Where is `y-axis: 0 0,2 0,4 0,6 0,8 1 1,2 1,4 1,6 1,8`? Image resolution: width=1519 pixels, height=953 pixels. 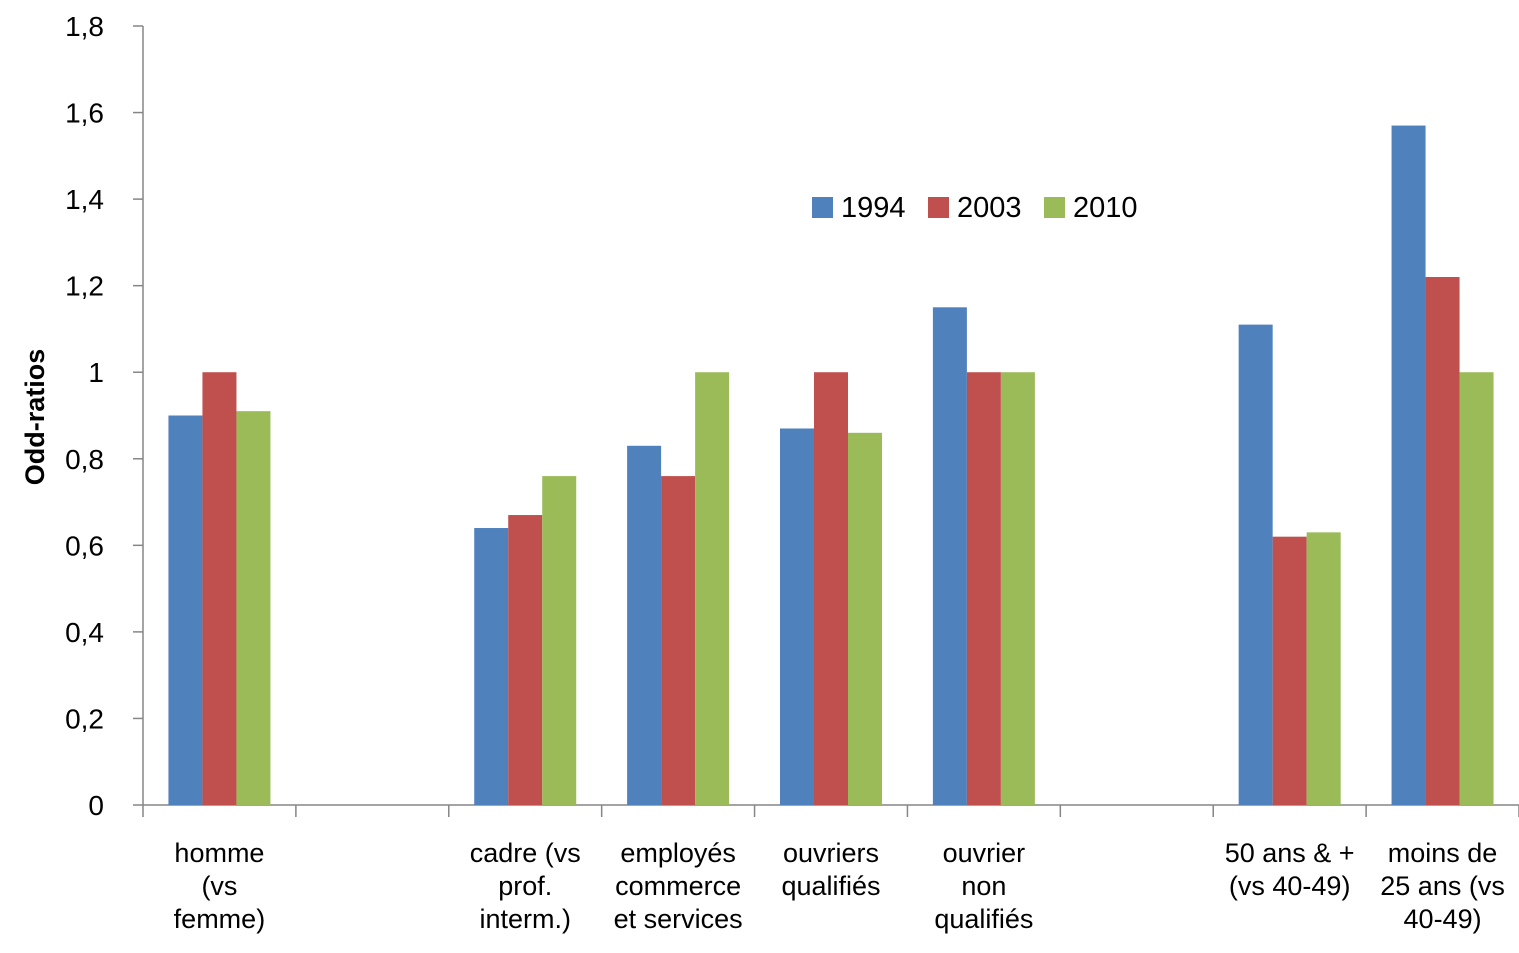 y-axis: 0 0,2 0,4 0,6 0,8 1 1,2 1,4 1,6 1,8 is located at coordinates (104, 416).